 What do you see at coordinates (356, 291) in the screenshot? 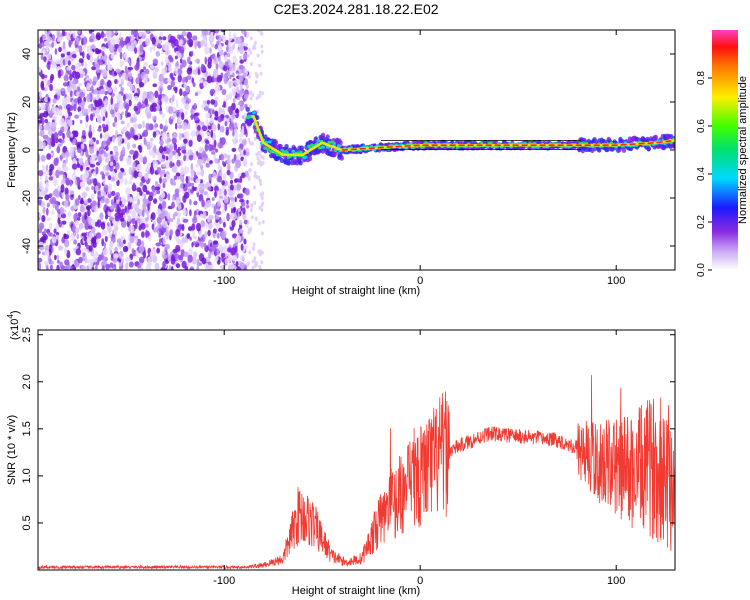
I see `spectrogram-xlabel: Height of straight line (km)` at bounding box center [356, 291].